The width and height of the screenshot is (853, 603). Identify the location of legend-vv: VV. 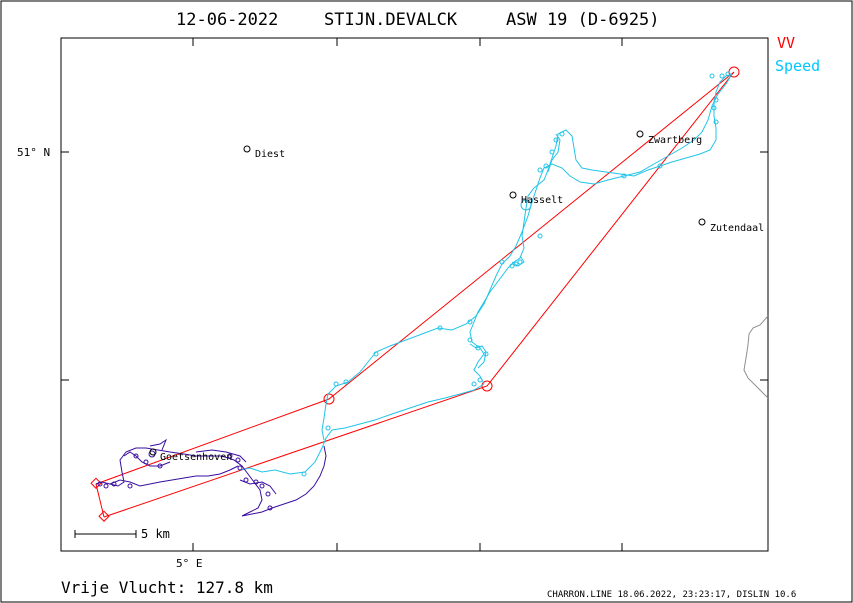
(786, 43).